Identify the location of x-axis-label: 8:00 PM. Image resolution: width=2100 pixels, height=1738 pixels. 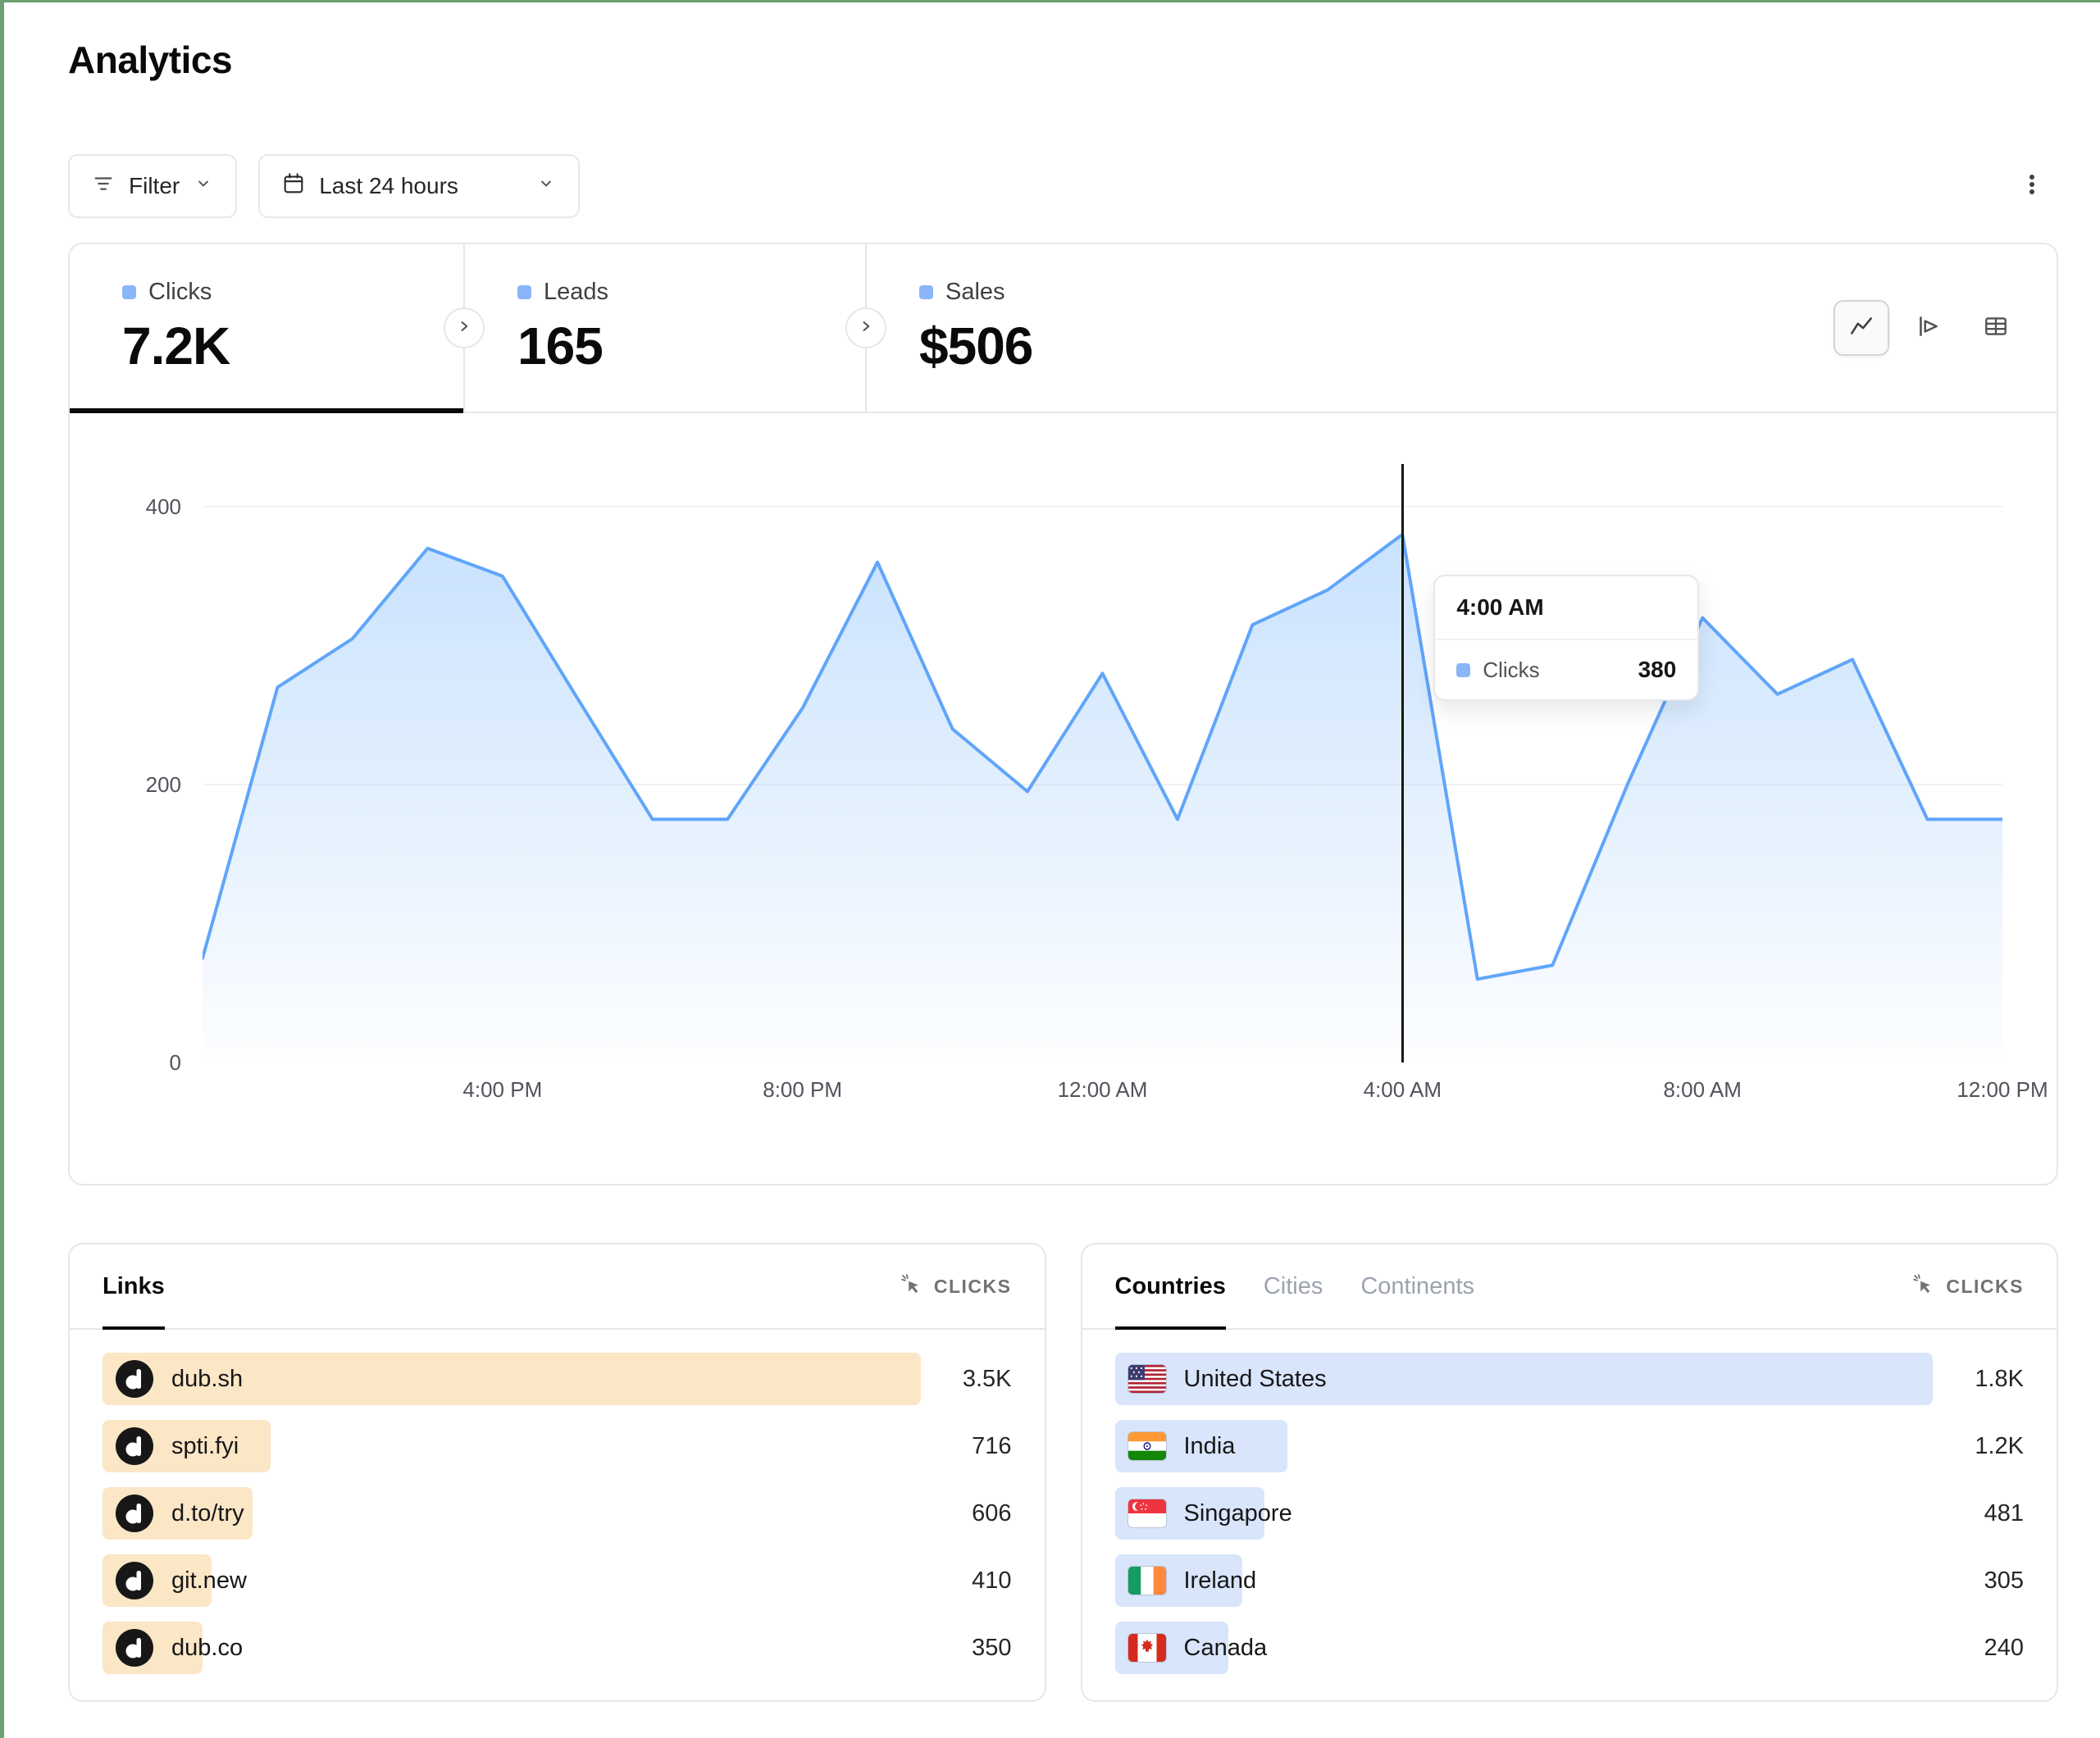
(803, 1089).